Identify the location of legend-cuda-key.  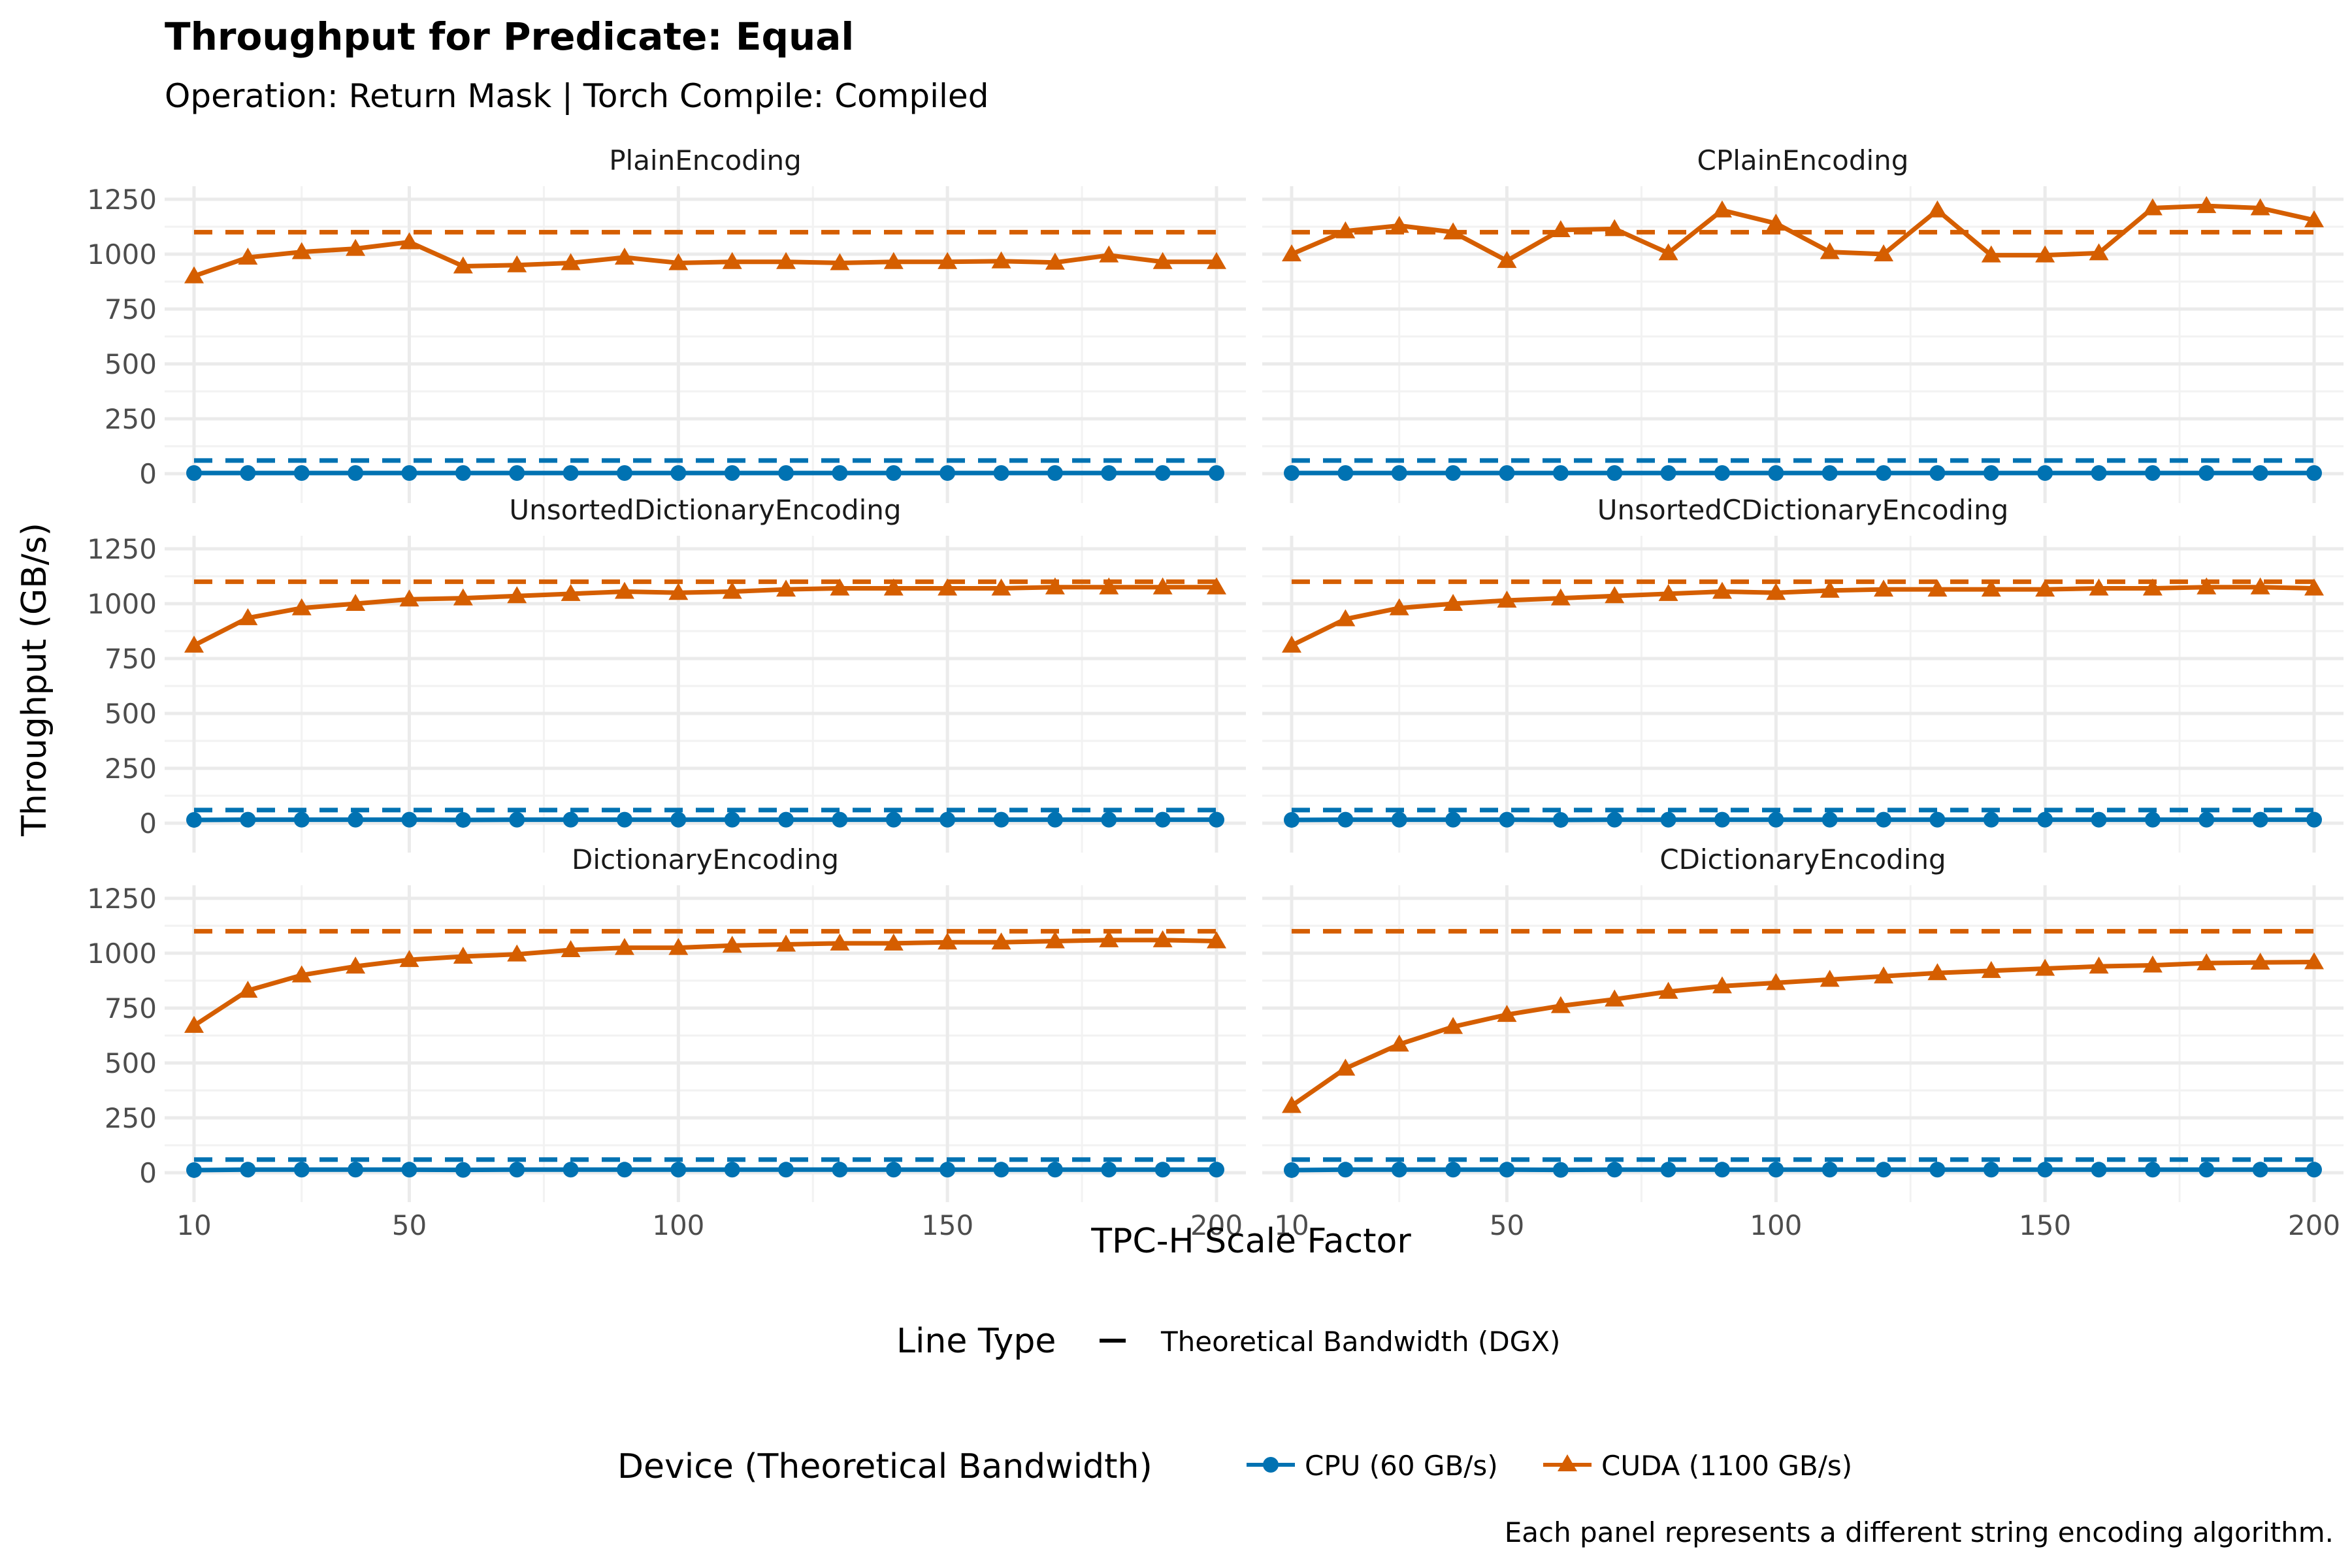
(1567, 1462).